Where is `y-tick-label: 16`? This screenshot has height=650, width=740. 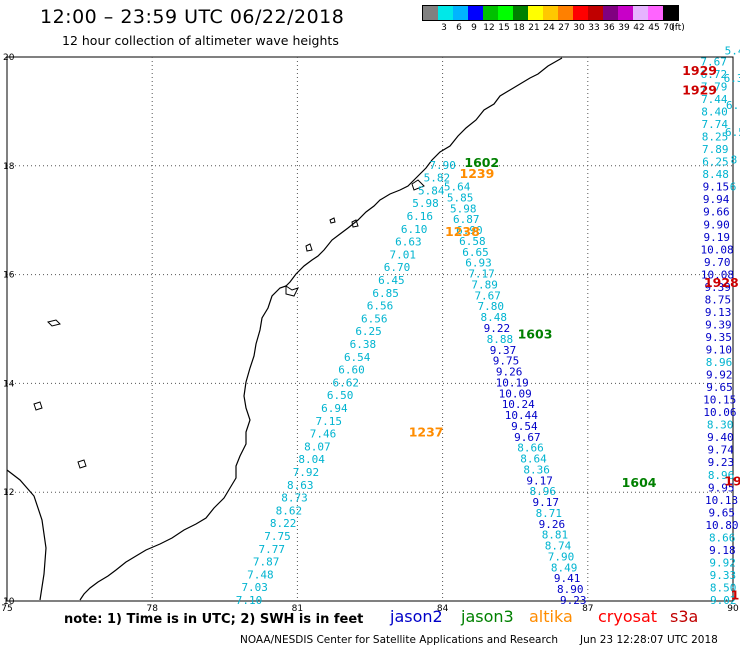 y-tick-label: 16 is located at coordinates (9, 276).